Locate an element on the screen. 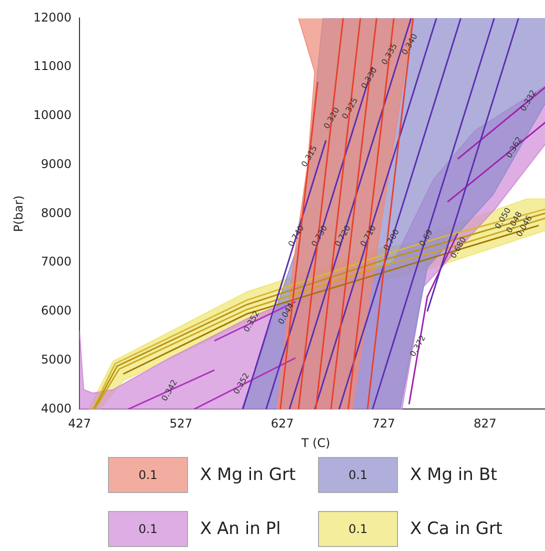  x-tick-label: 527 is located at coordinates (181, 423).